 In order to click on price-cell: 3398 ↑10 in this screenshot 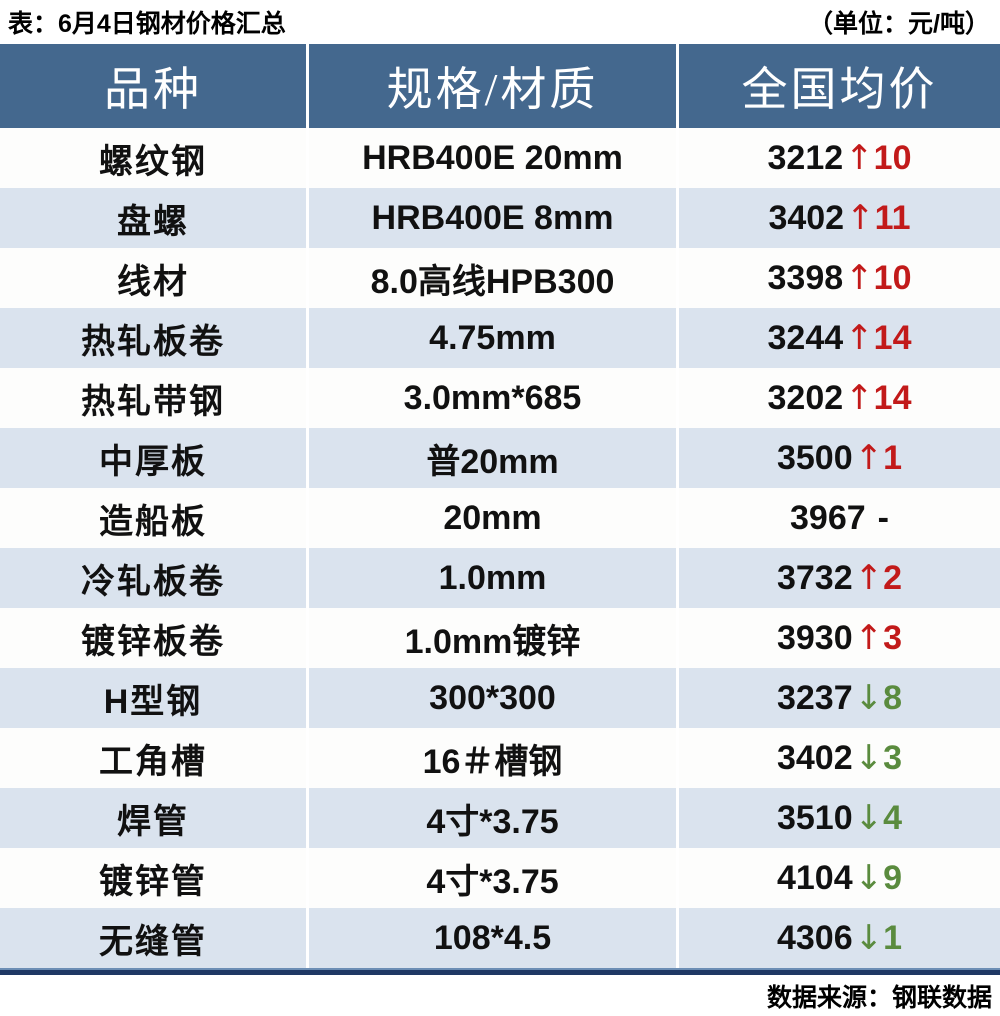, I will do `click(838, 278)`.